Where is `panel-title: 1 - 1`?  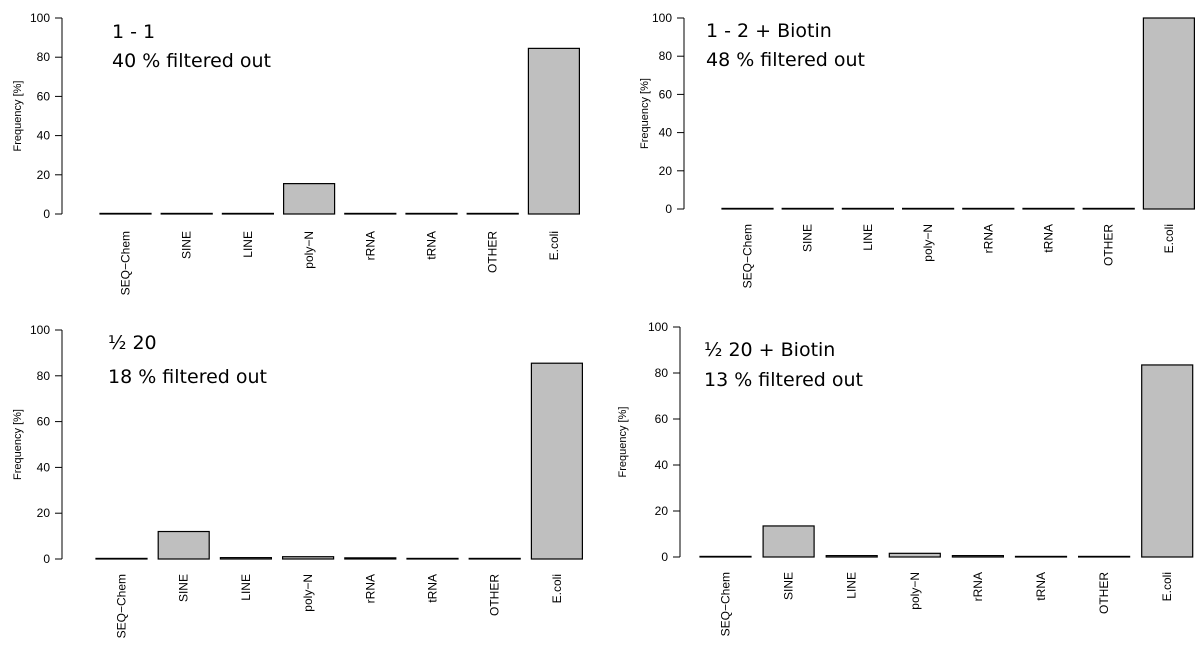
panel-title: 1 - 1 is located at coordinates (133, 32).